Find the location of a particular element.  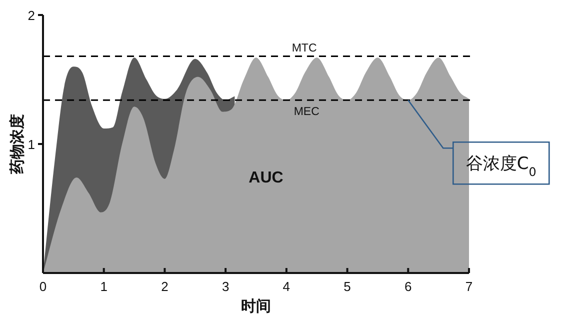

x-tick-label: 6 is located at coordinates (408, 286).